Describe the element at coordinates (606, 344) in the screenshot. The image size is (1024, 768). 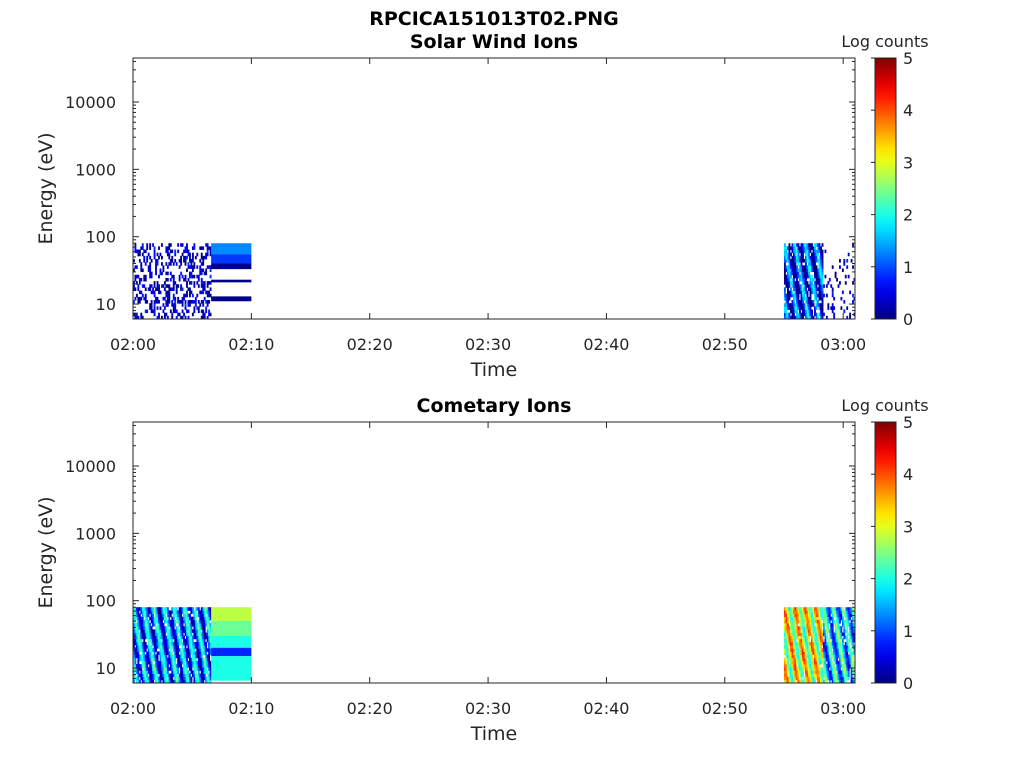
I see `x-tick-label: 02:40` at that location.